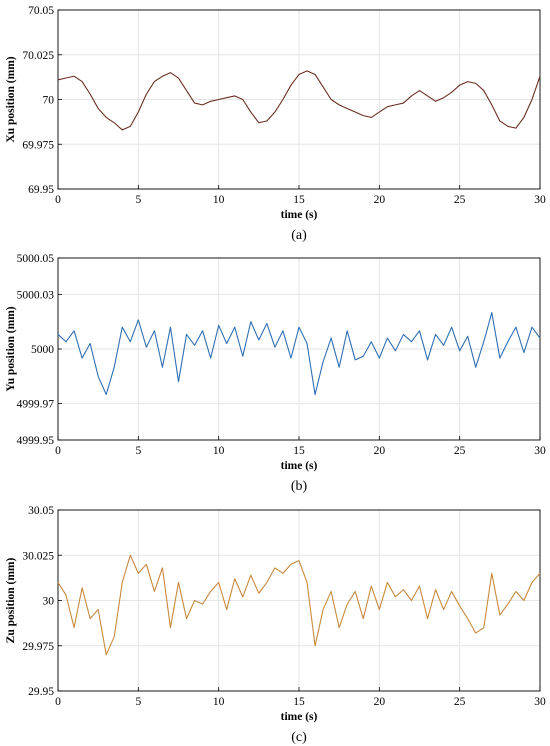 The width and height of the screenshot is (550, 746). I want to click on y-tick-label: 30, so click(49, 602).